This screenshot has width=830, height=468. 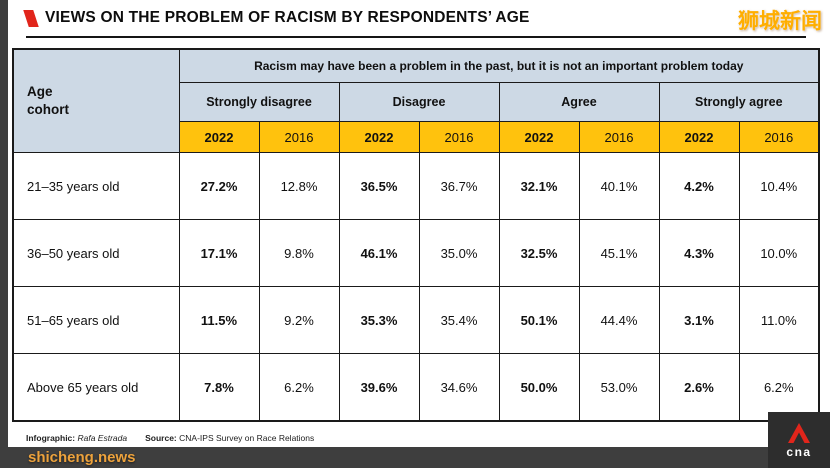 I want to click on cell-value: 35.0%, so click(x=459, y=253).